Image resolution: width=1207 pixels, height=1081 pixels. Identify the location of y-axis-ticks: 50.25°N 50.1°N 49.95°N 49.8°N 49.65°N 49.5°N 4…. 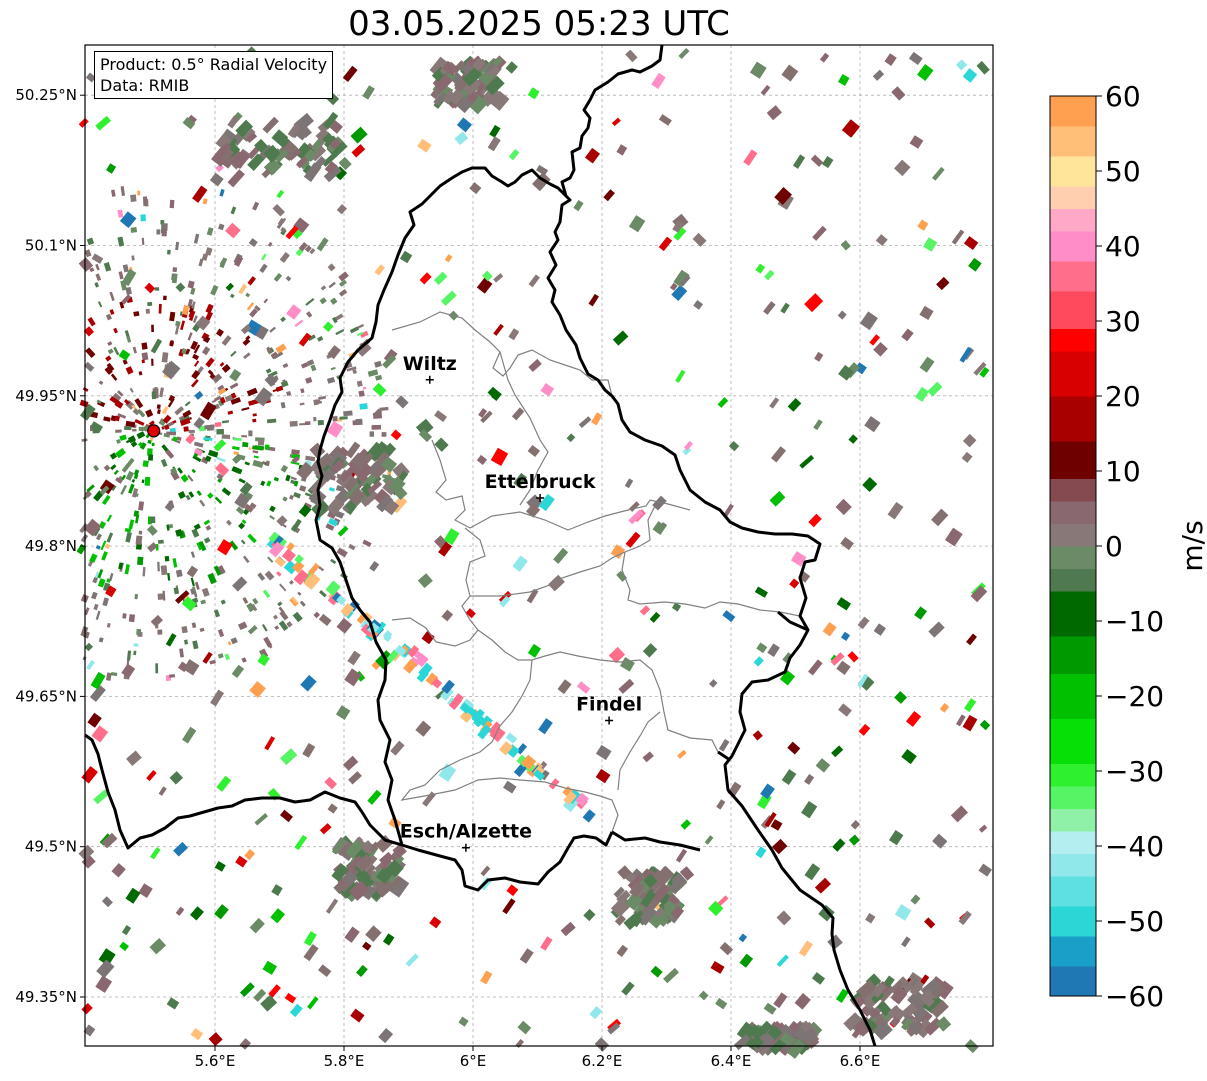
(50, 546).